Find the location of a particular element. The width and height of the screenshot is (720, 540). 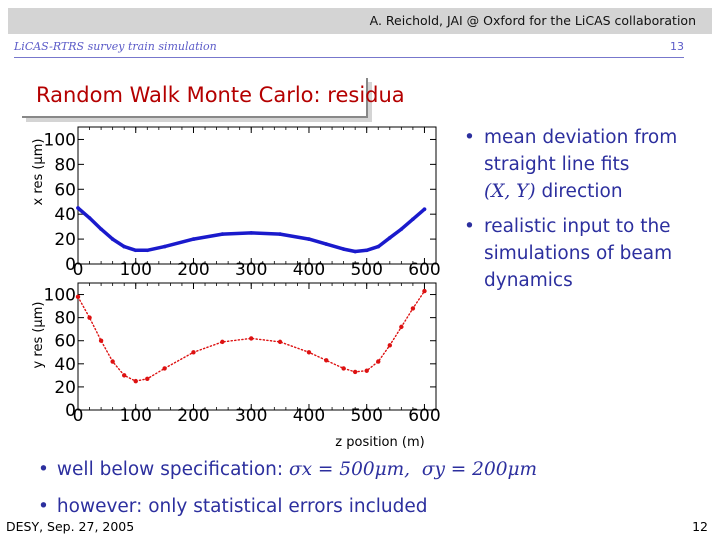

series-subtitle: LiCAS-RTRS survey train simulation is located at coordinates (115, 46).